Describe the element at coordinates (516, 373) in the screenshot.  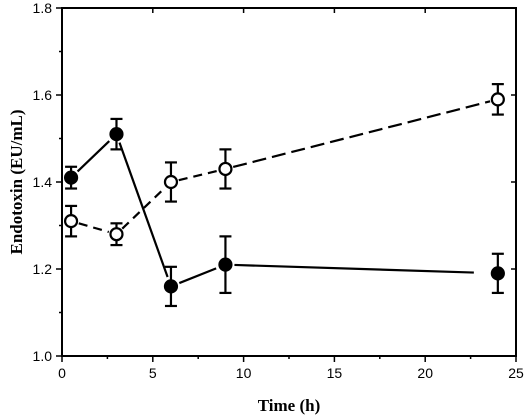
I see `x-tick-label: 25` at that location.